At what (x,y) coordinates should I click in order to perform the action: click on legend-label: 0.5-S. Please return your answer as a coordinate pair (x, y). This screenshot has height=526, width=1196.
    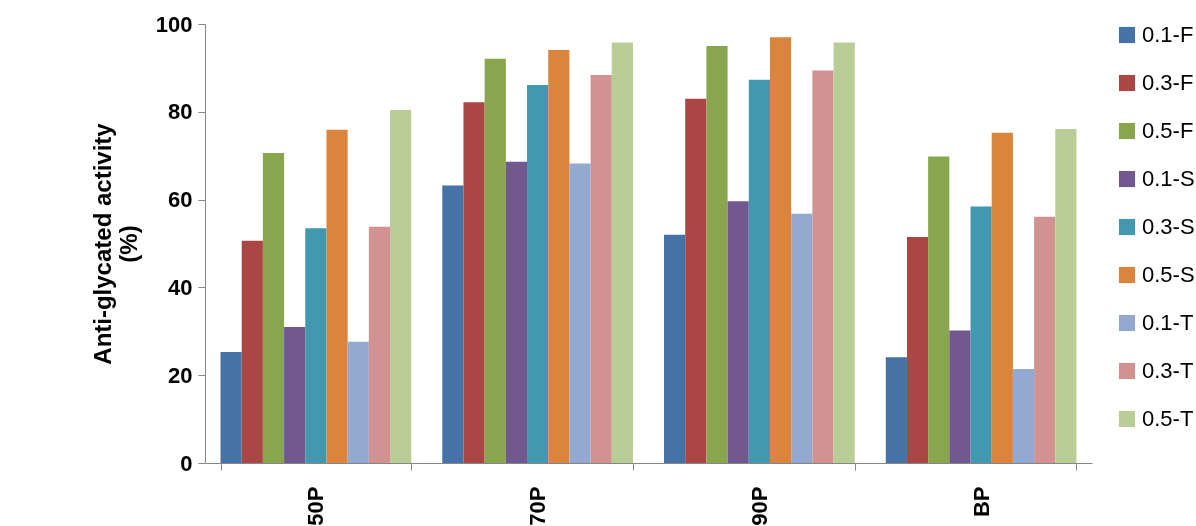
    Looking at the image, I should click on (1168, 274).